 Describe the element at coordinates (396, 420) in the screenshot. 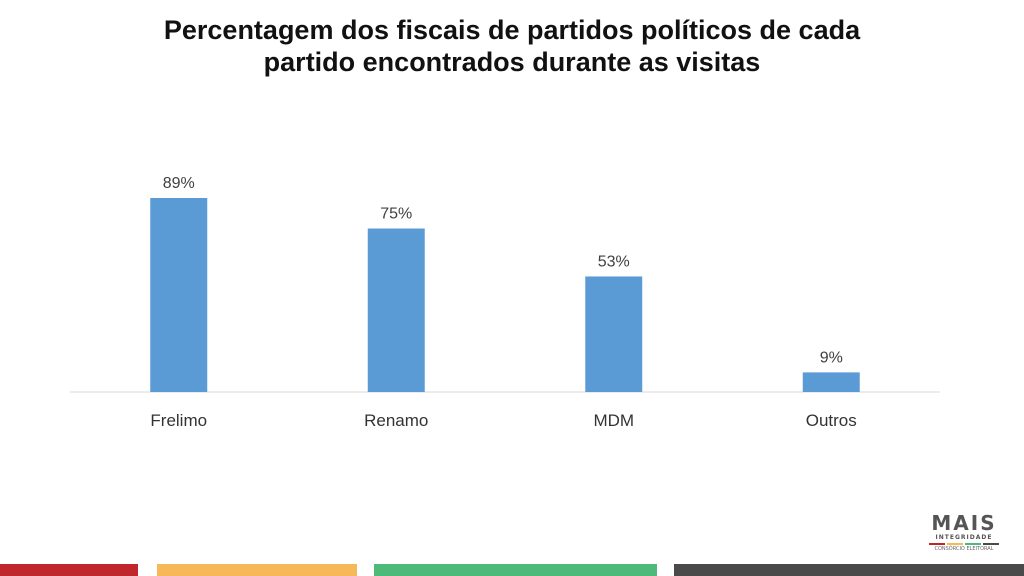

I see `category-label-renamo: Renamo` at that location.